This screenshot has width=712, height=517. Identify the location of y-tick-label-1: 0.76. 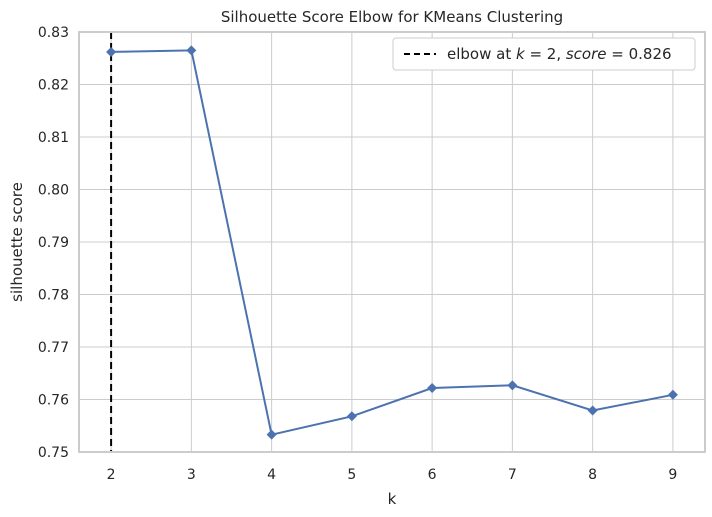
(53, 401).